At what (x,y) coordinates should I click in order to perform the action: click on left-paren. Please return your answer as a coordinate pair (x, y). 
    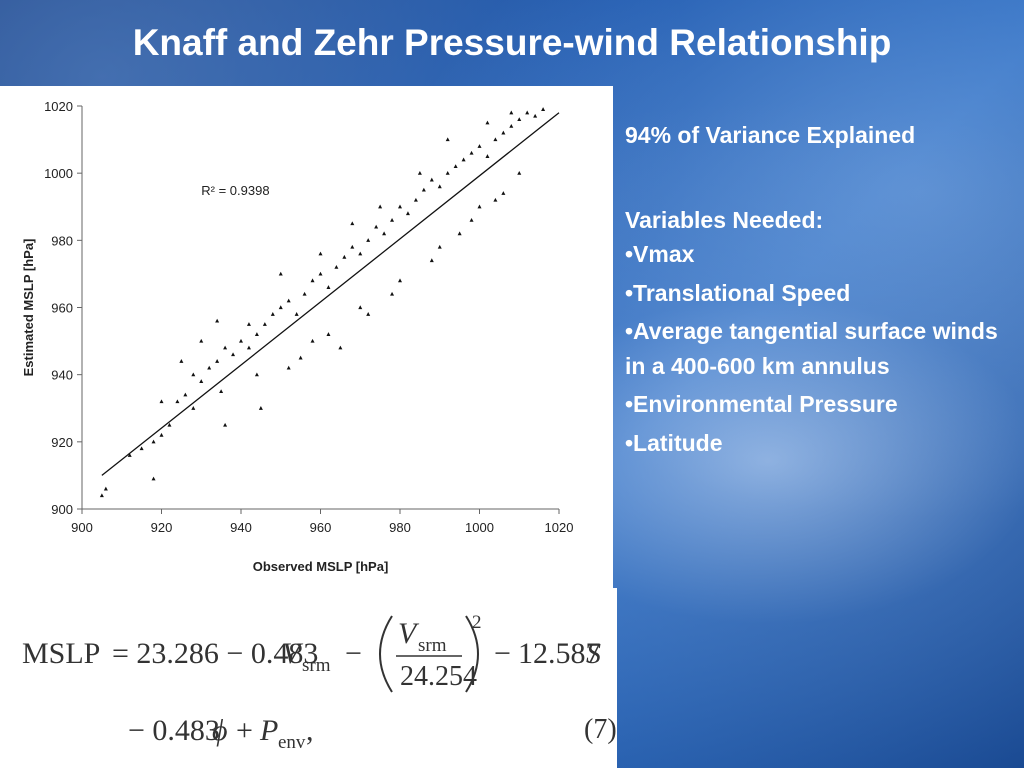
    Looking at the image, I should click on (386, 654).